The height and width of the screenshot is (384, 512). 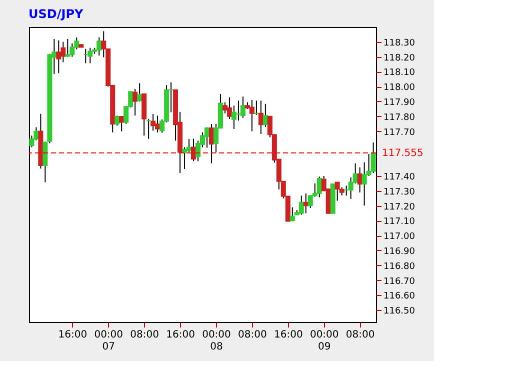 I want to click on y-tick-label: 116.90, so click(x=400, y=251).